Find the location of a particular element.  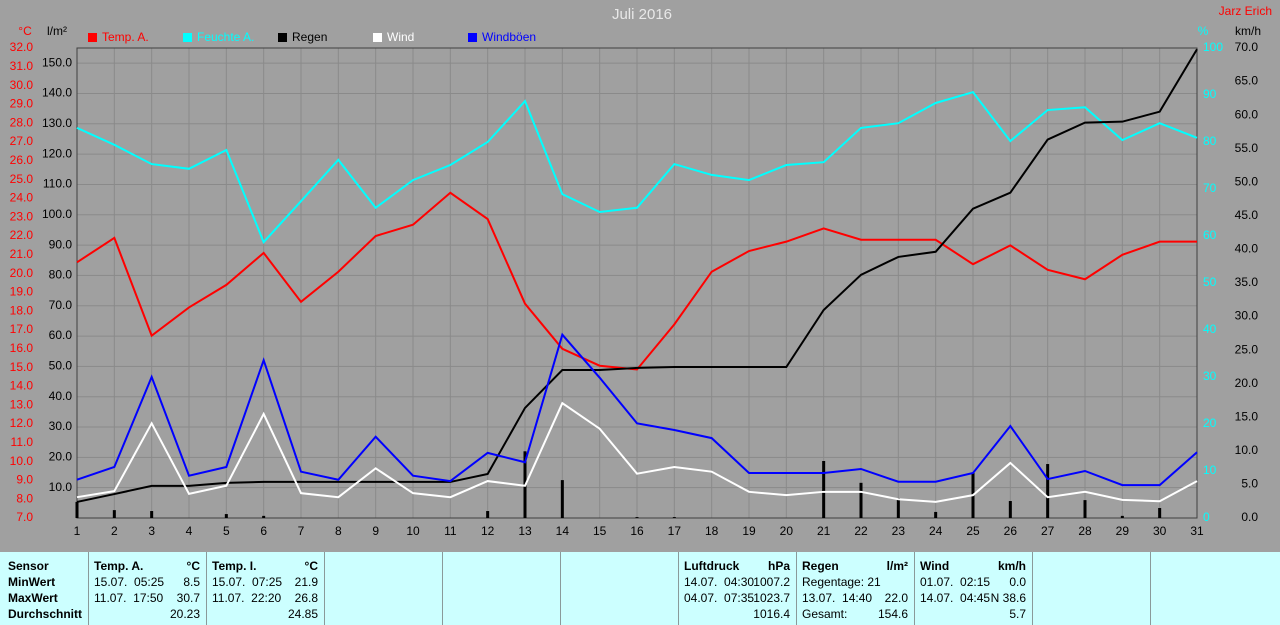

y-tick-label: 50.0 is located at coordinates (1247, 181).